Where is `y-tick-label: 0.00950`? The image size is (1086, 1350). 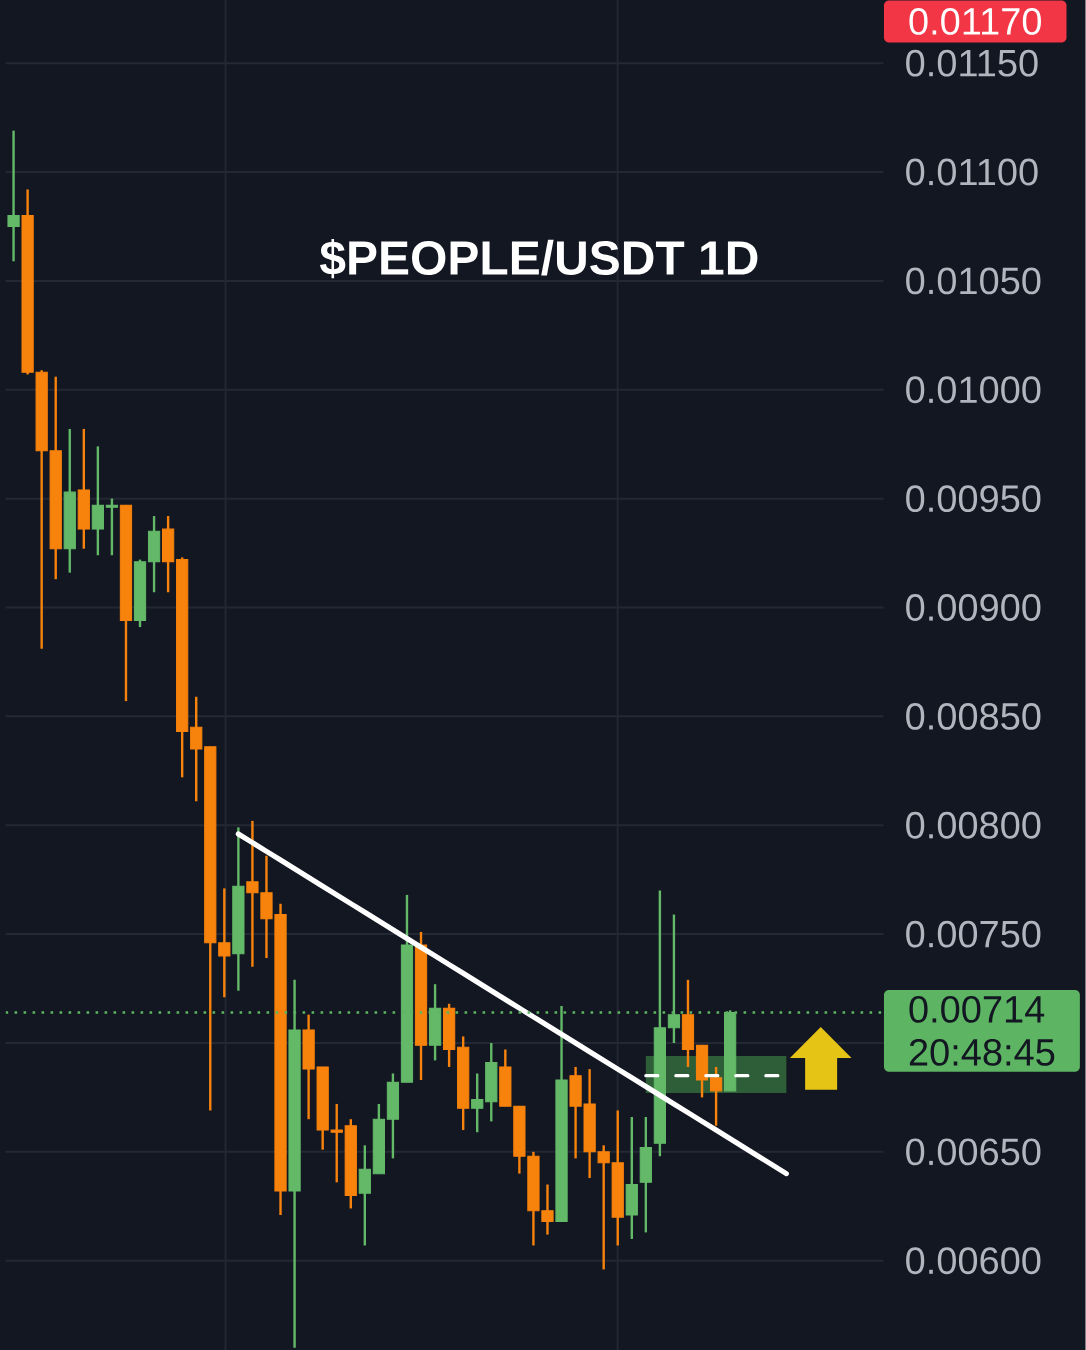 y-tick-label: 0.00950 is located at coordinates (973, 499).